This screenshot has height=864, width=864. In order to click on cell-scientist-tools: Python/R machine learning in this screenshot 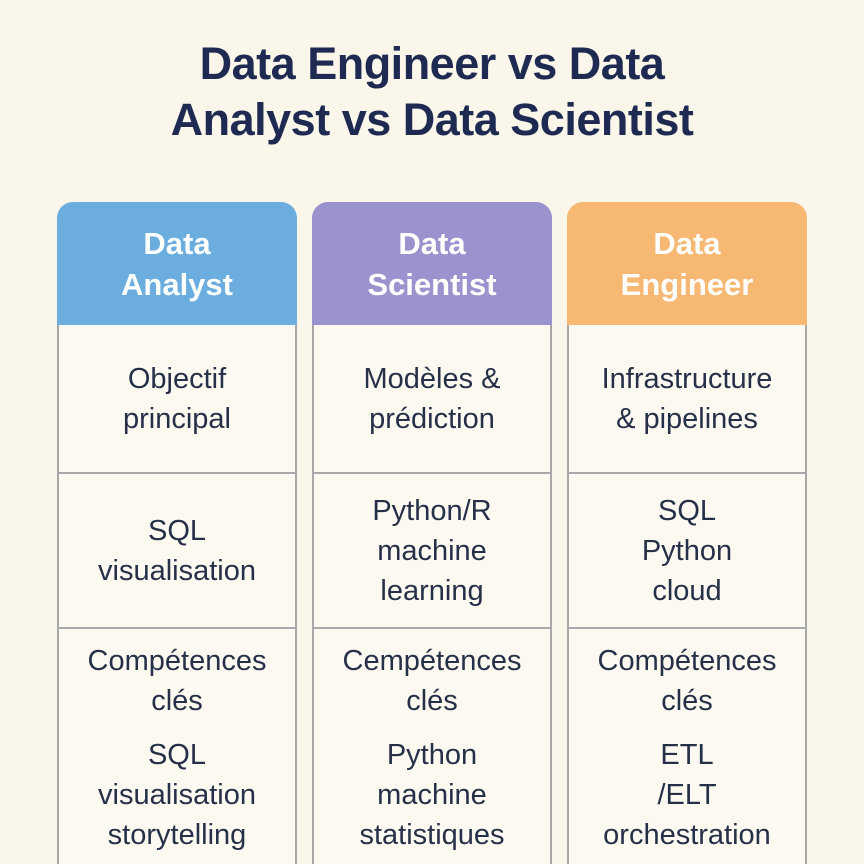, I will do `click(432, 551)`.